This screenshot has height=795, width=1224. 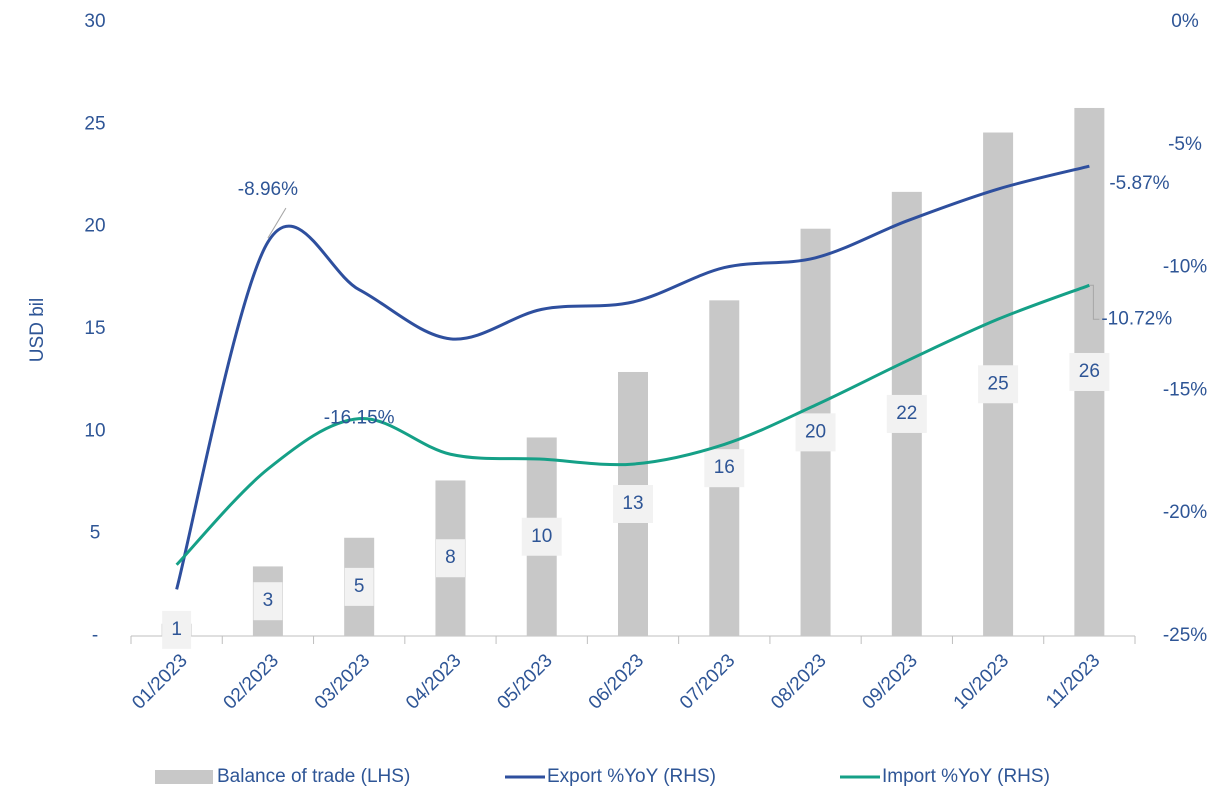 What do you see at coordinates (359, 418) in the screenshot?
I see `data-label: -16.15%` at bounding box center [359, 418].